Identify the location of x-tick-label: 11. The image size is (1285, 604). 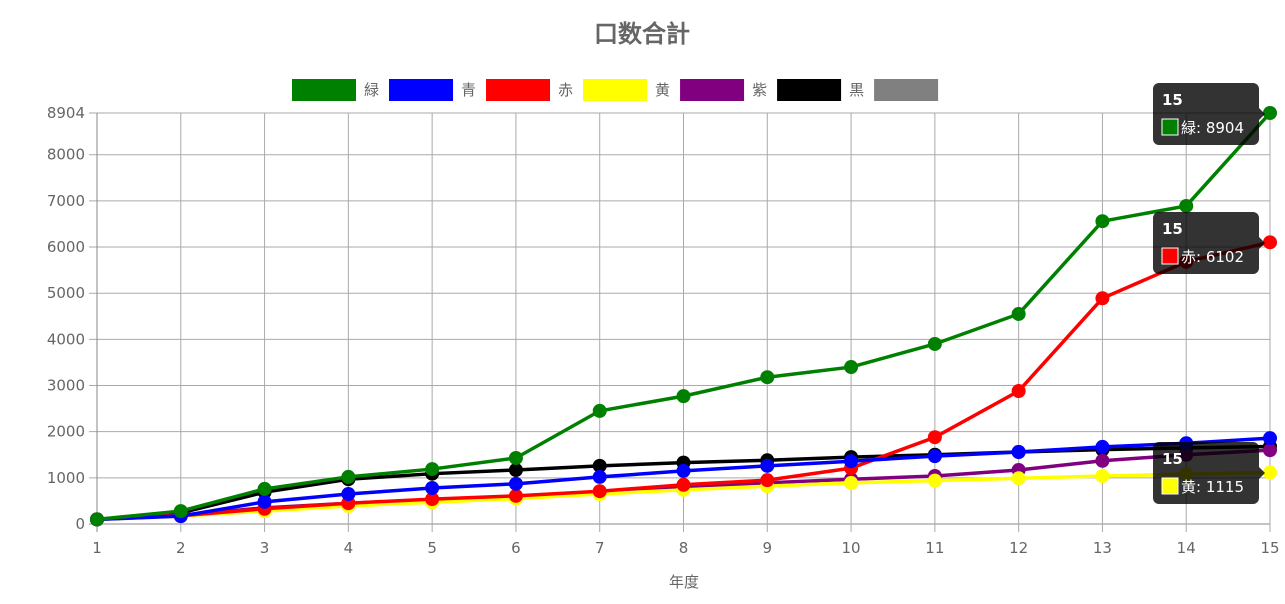
(934, 548).